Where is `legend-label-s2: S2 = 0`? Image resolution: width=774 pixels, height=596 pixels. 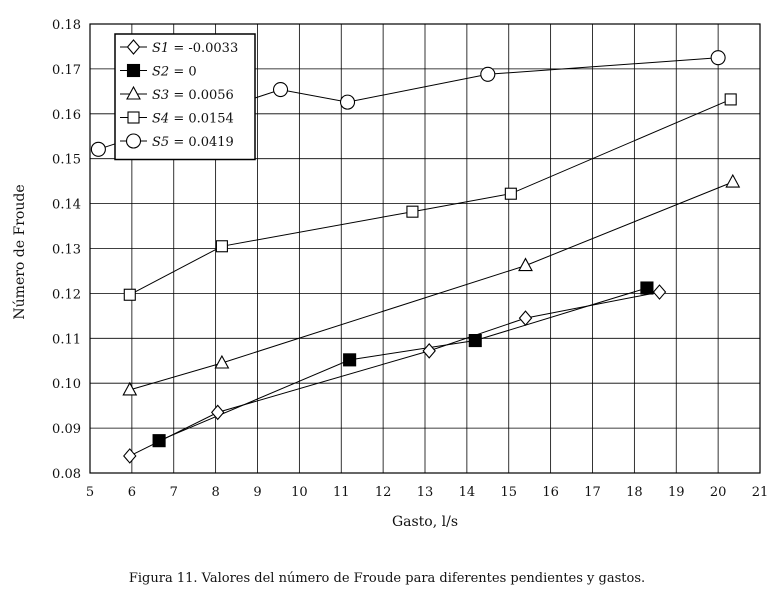 legend-label-s2: S2 = 0 is located at coordinates (174, 72).